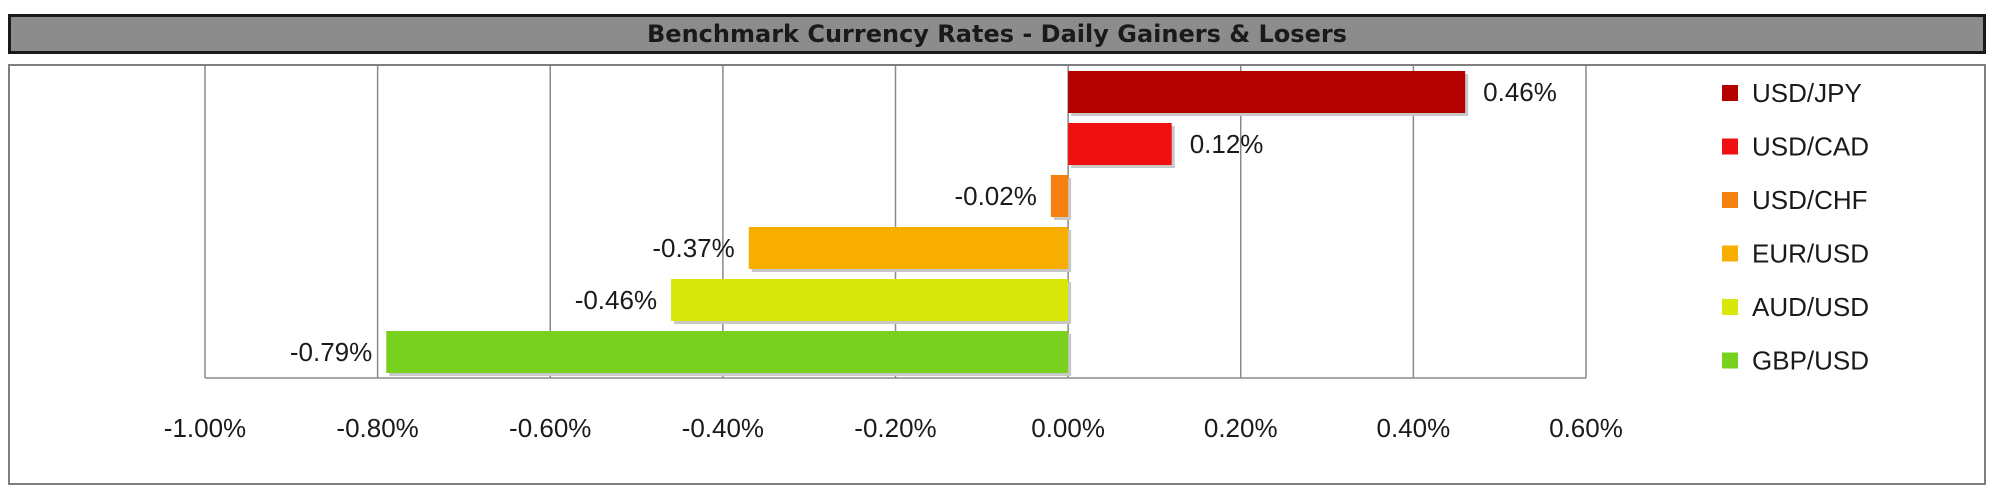 This screenshot has width=1999, height=495. Describe the element at coordinates (205, 428) in the screenshot. I see `x-tick-label: -1.00%` at that location.